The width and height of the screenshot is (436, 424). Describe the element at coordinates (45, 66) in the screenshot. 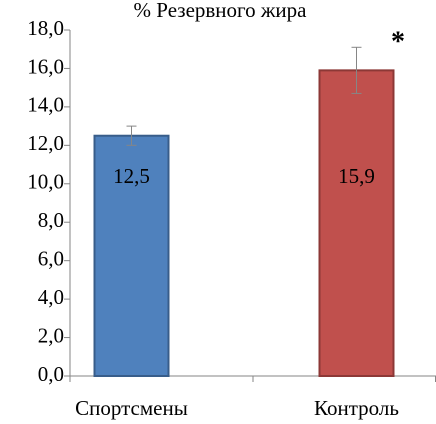

I see `y-tick-label: 16,0` at that location.